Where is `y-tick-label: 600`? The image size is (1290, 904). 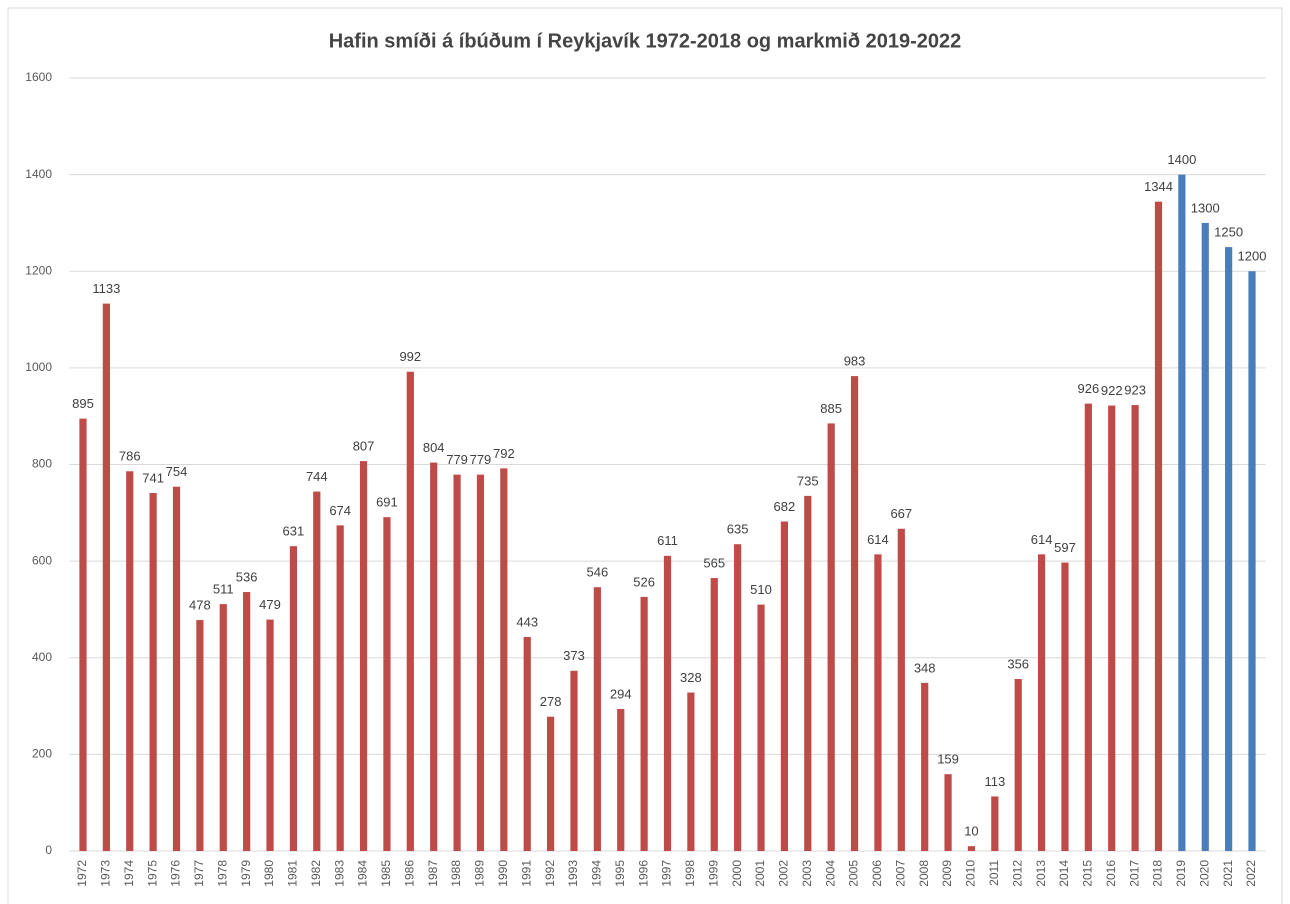 y-tick-label: 600 is located at coordinates (42, 560).